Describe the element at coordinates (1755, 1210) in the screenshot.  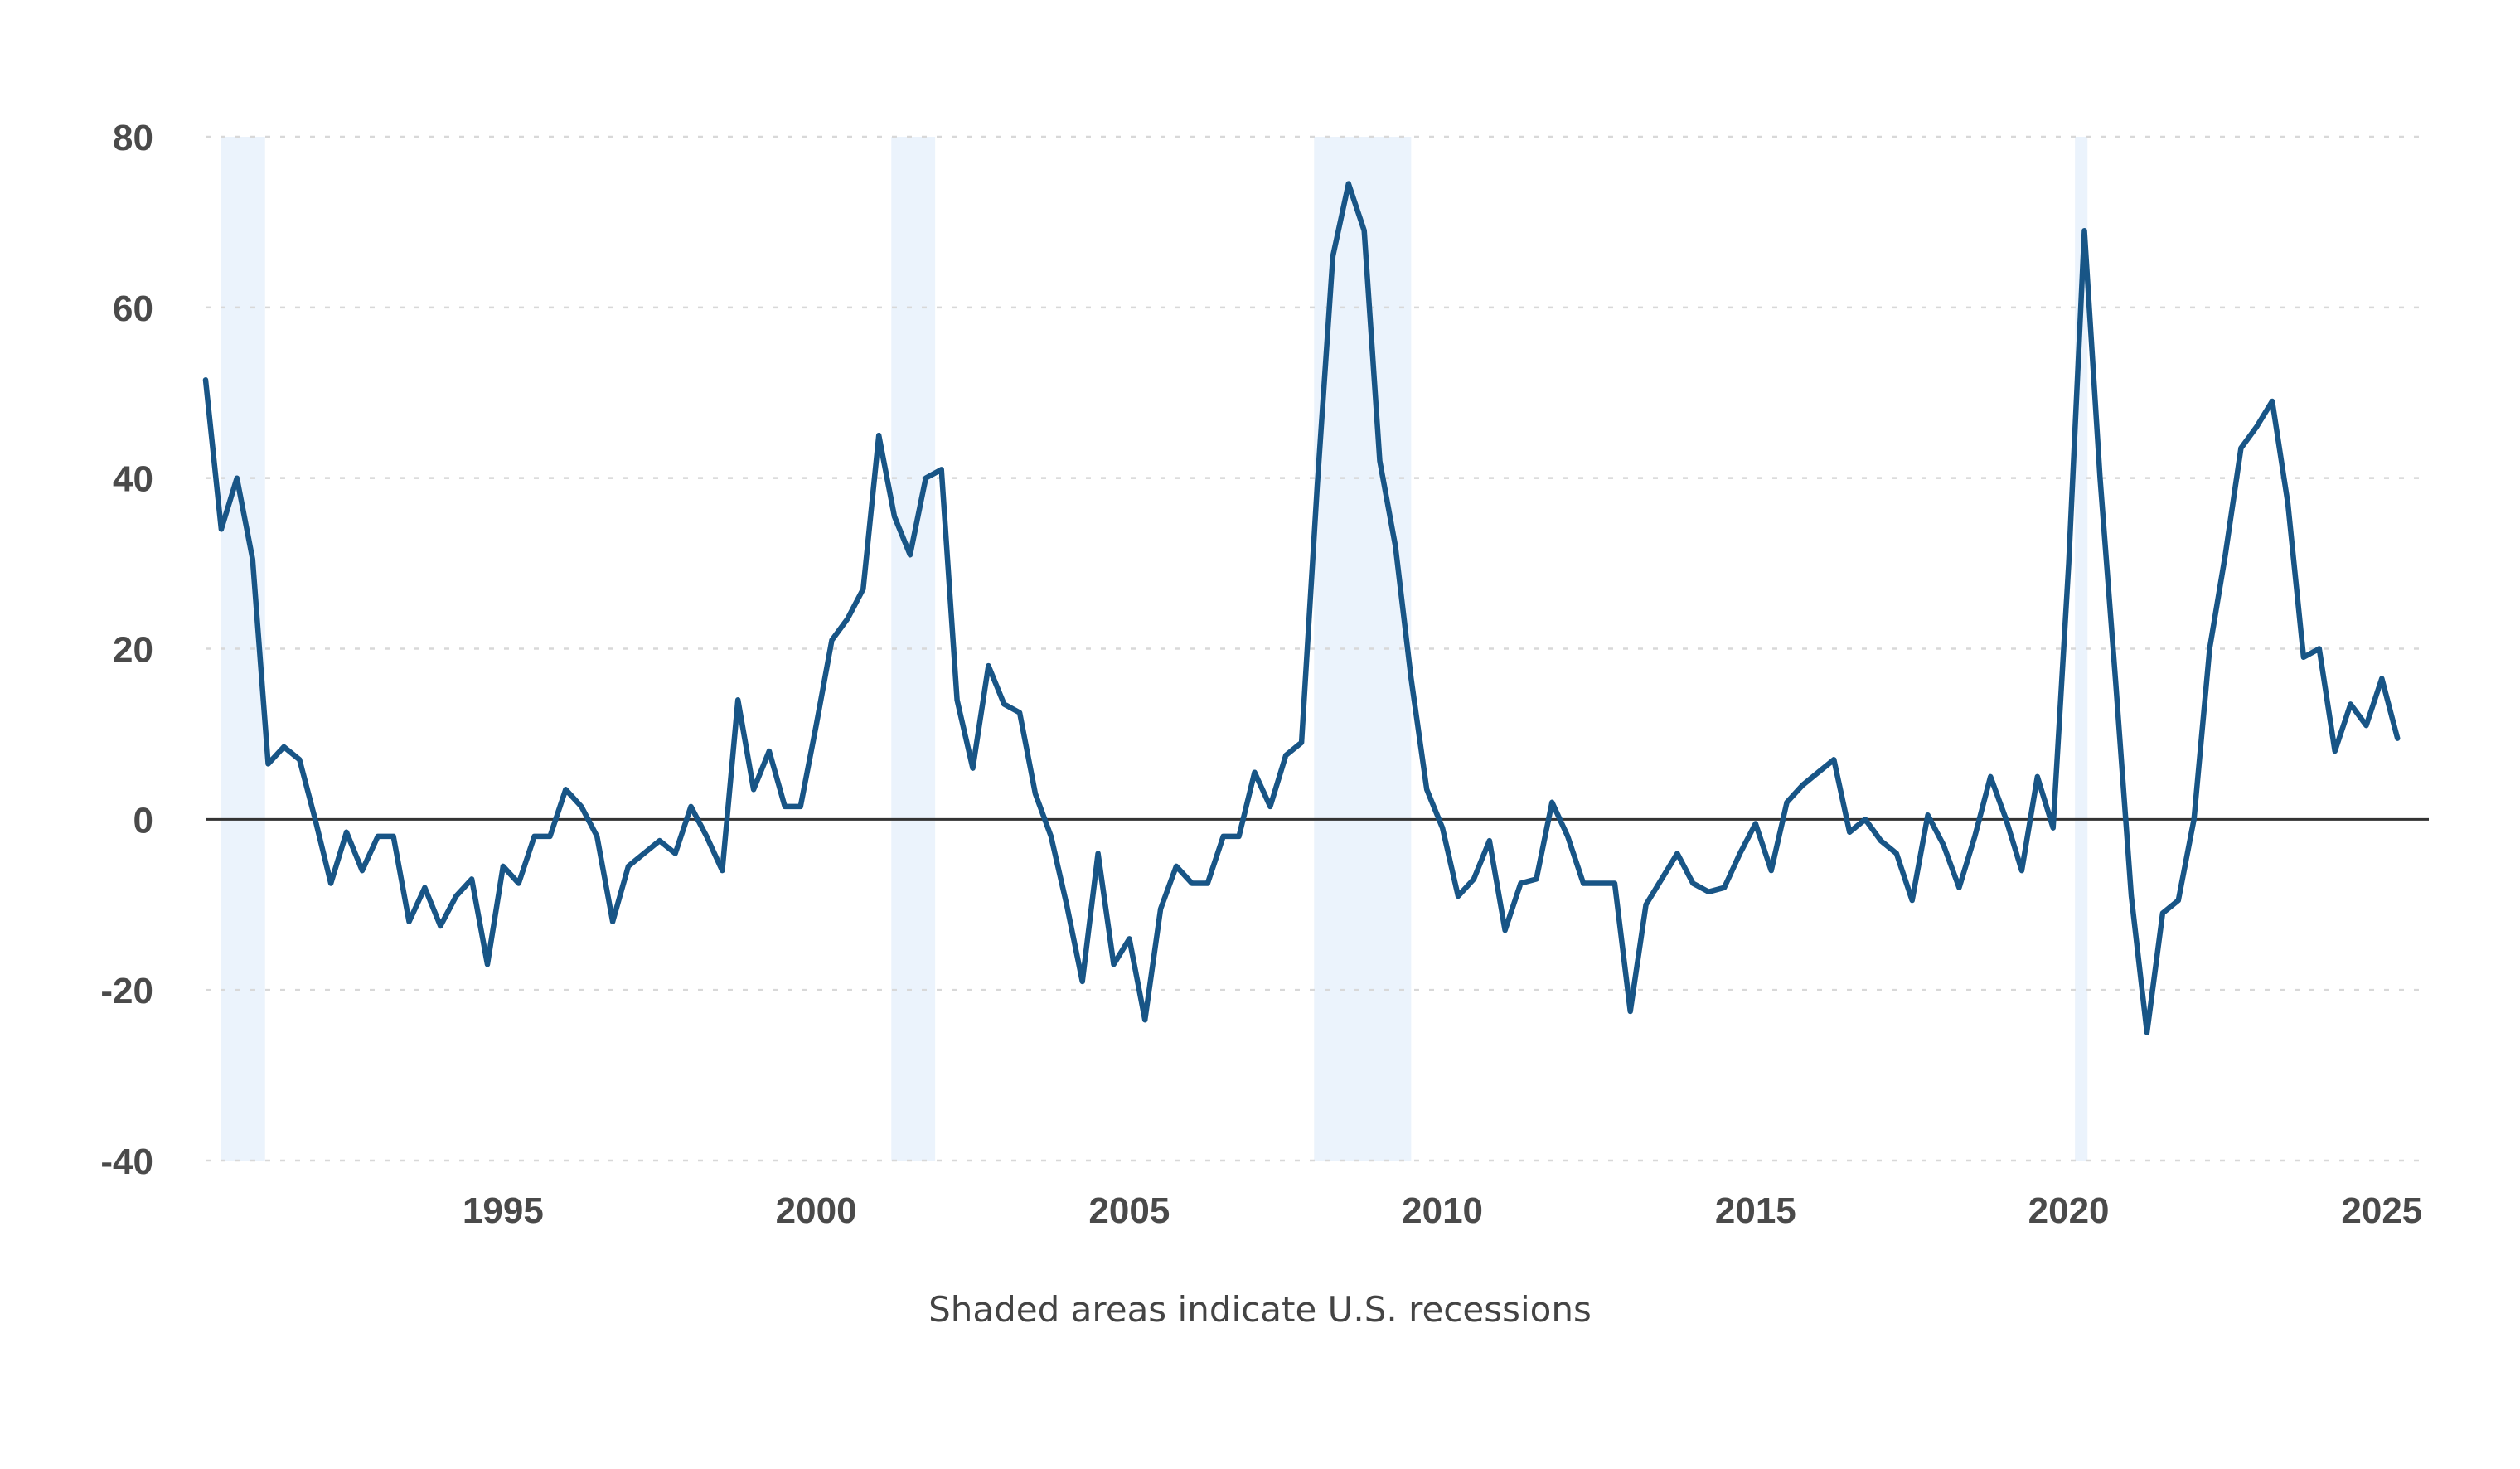
I see `x-tick-label: 2015` at that location.